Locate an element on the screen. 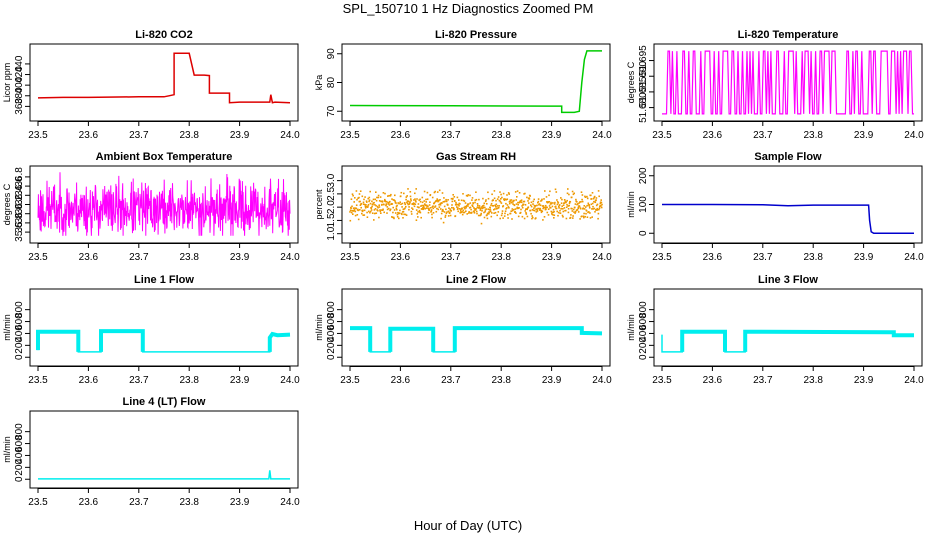 Image resolution: width=936 pixels, height=540 pixels. y-tick-label: 0 is located at coordinates (643, 233).